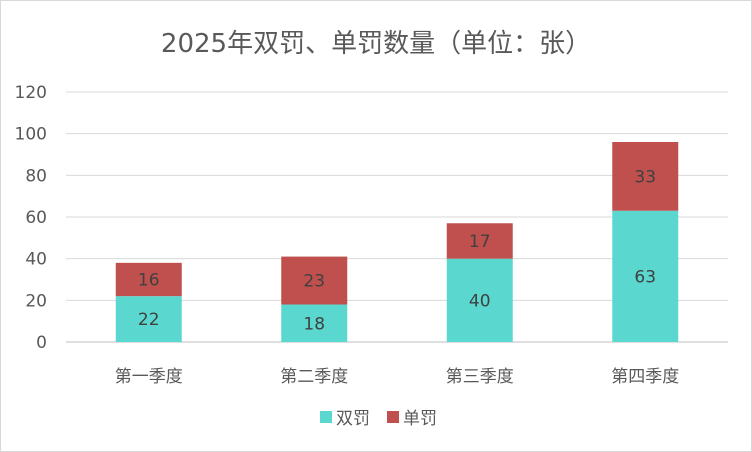 The width and height of the screenshot is (752, 452). What do you see at coordinates (36, 260) in the screenshot?
I see `y-tick-label: 40` at bounding box center [36, 260].